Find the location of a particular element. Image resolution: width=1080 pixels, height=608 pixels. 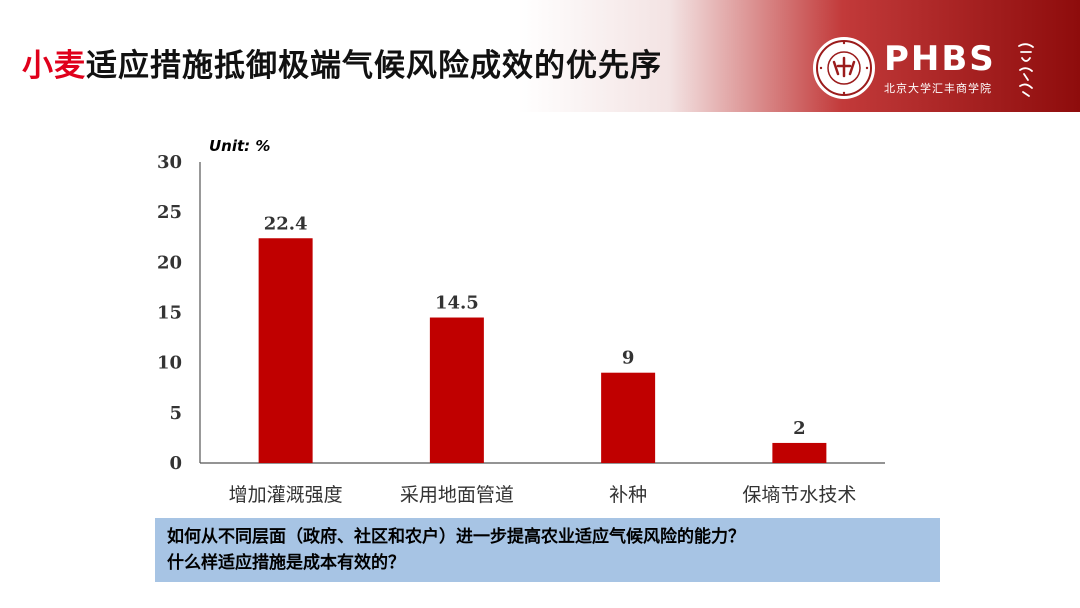

slide-title: 小麦适应措施抵御极端气候风险成效的优先序 is located at coordinates (342, 62).